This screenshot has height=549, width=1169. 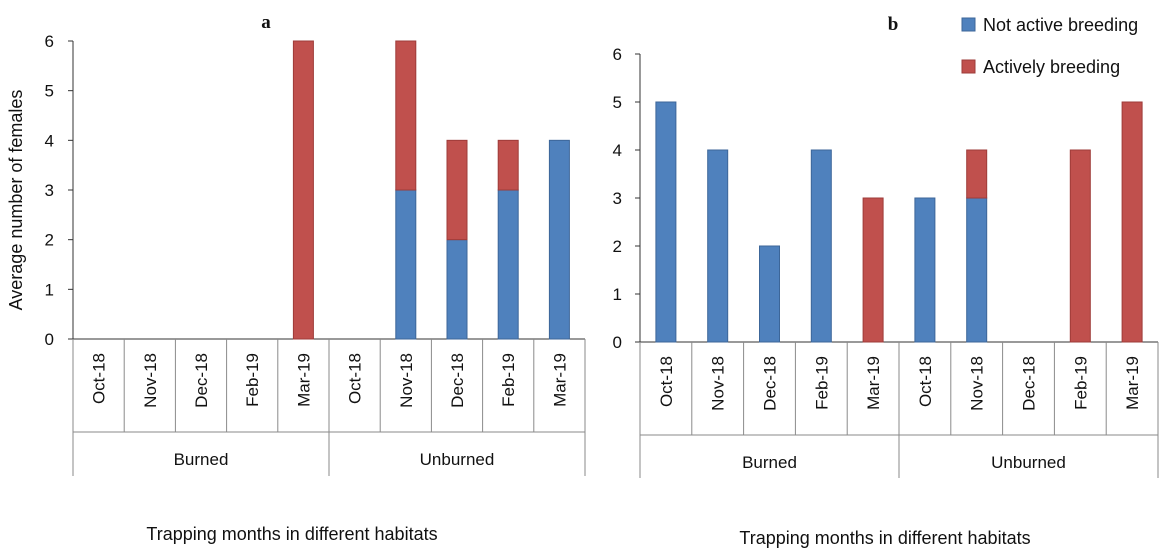 What do you see at coordinates (1051, 67) in the screenshot?
I see `legend-label: Actively breeding` at bounding box center [1051, 67].